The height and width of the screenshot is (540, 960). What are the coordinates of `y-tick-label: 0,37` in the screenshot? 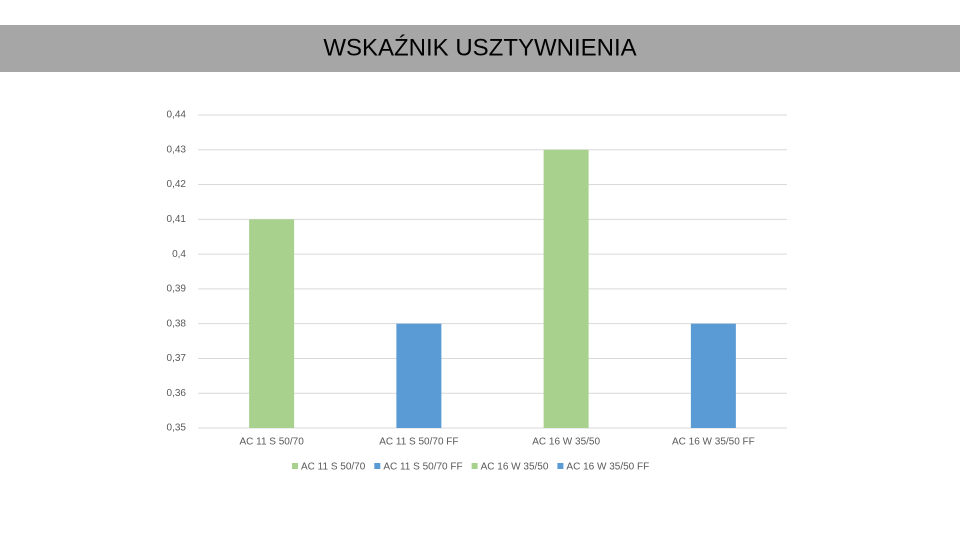 It's located at (177, 358).